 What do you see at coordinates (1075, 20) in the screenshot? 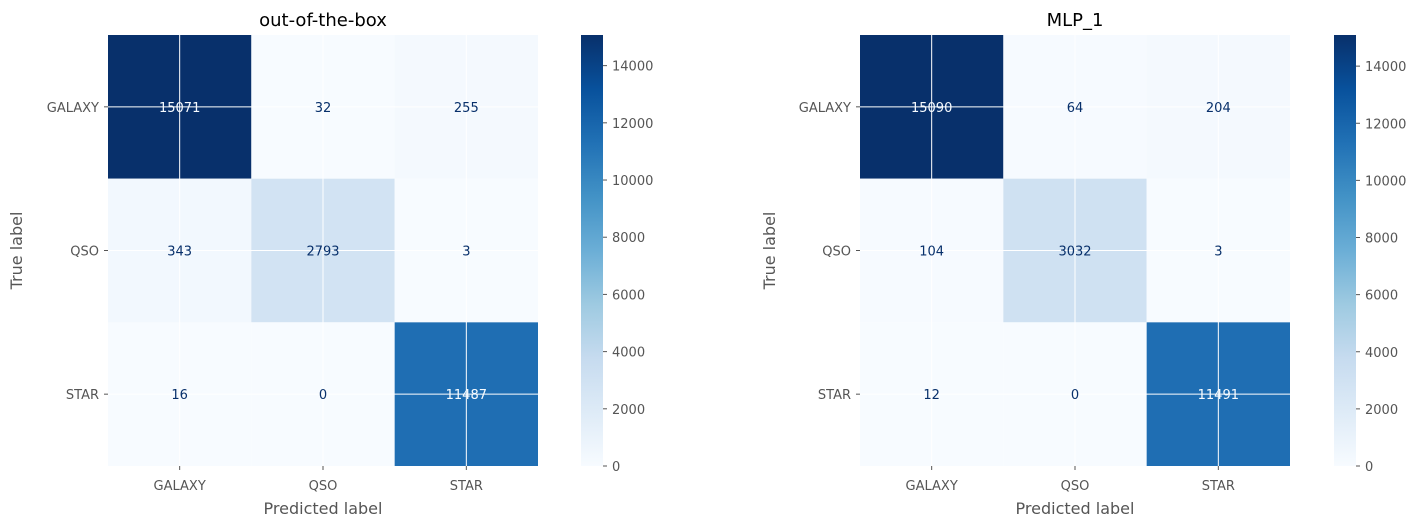
I see `chart-title: MLP_1` at bounding box center [1075, 20].